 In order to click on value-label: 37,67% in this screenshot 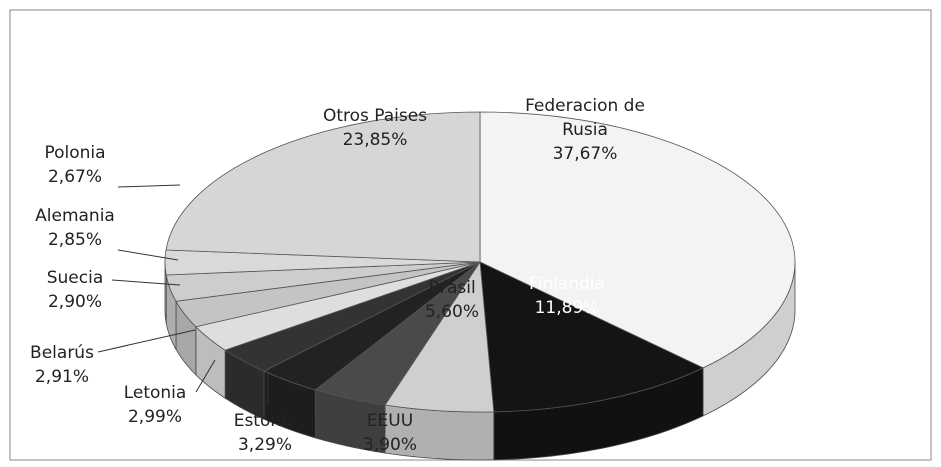, I will do `click(585, 154)`.